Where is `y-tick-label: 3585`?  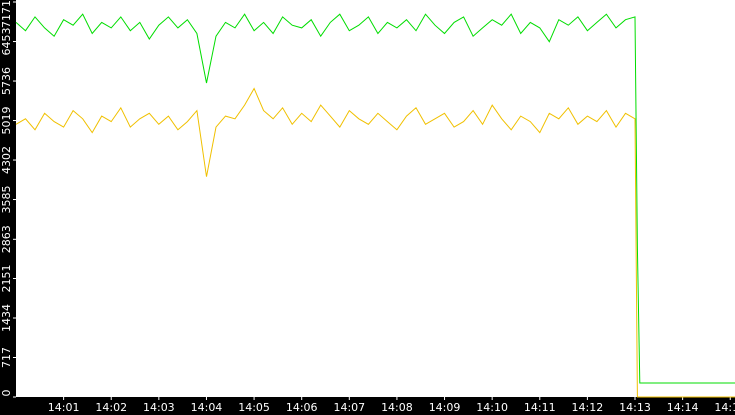 y-tick-label: 3585 is located at coordinates (6, 200).